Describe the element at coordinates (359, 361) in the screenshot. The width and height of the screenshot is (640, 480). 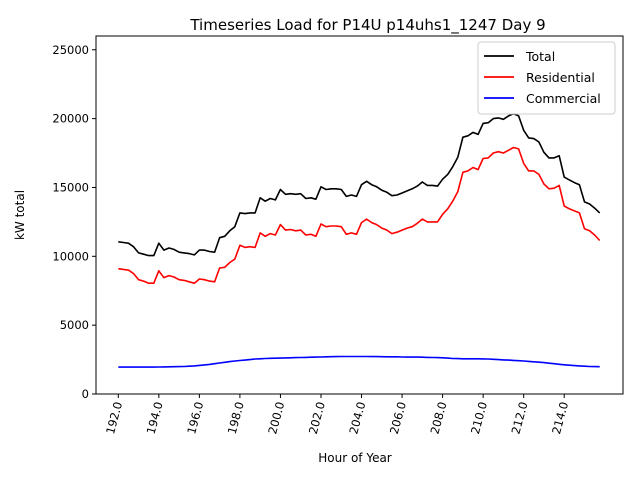
I see `series-line-commercial` at that location.